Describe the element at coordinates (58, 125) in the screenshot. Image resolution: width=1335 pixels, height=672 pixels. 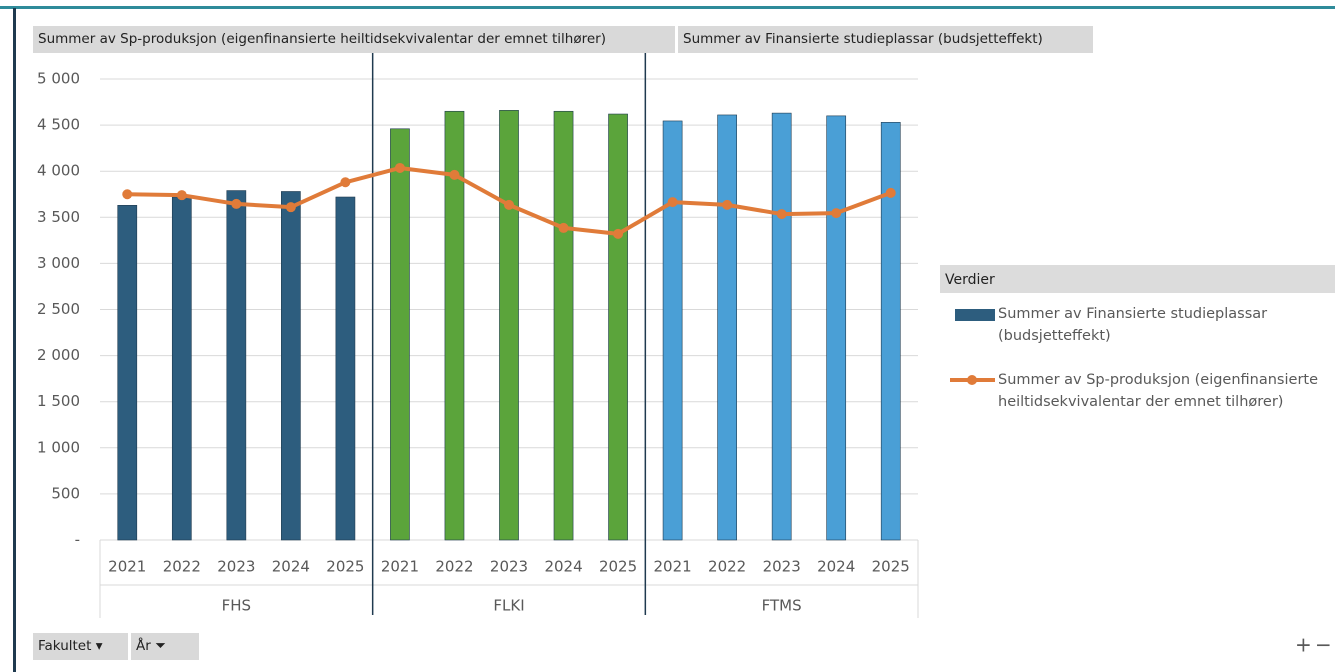
I see `y-tick-label: 4 500` at that location.